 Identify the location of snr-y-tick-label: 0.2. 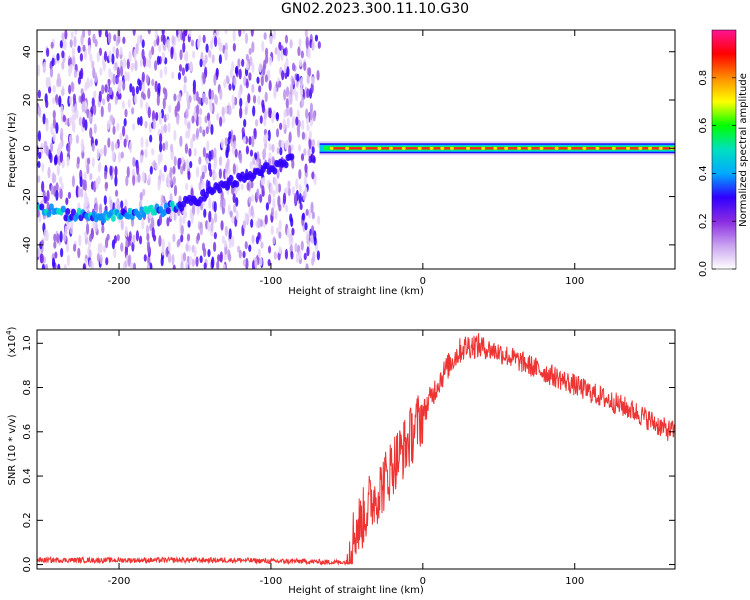
(27, 520).